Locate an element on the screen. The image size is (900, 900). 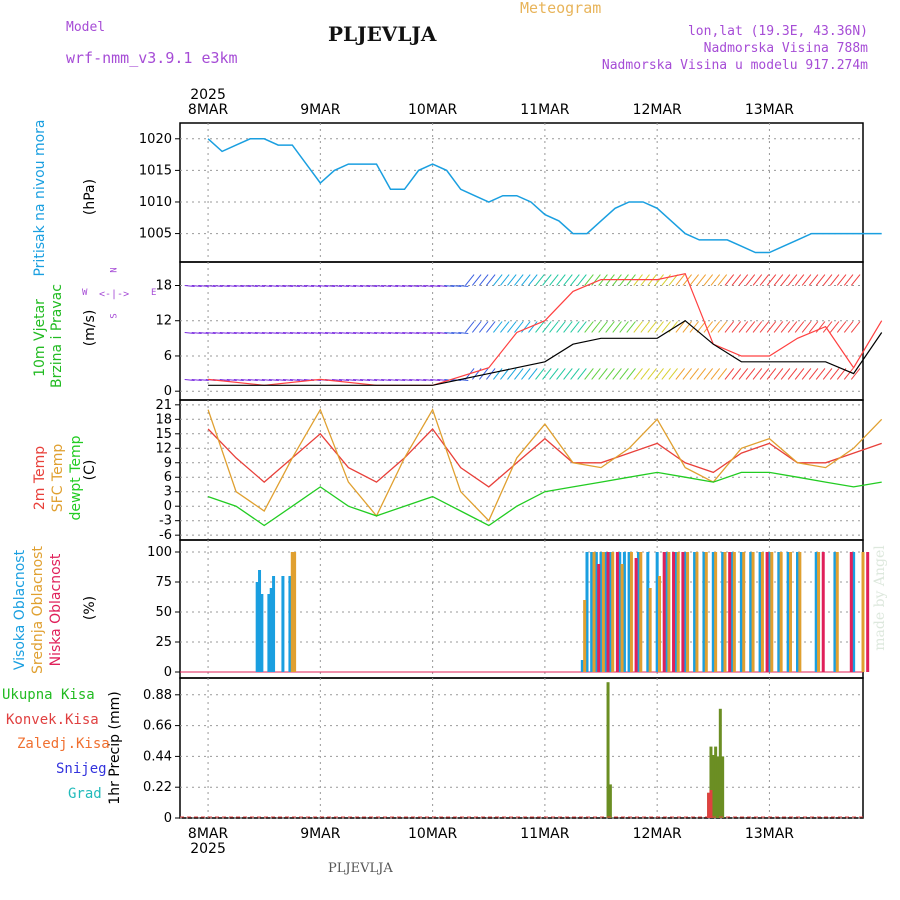
panel-frame is located at coordinates (521, 470).